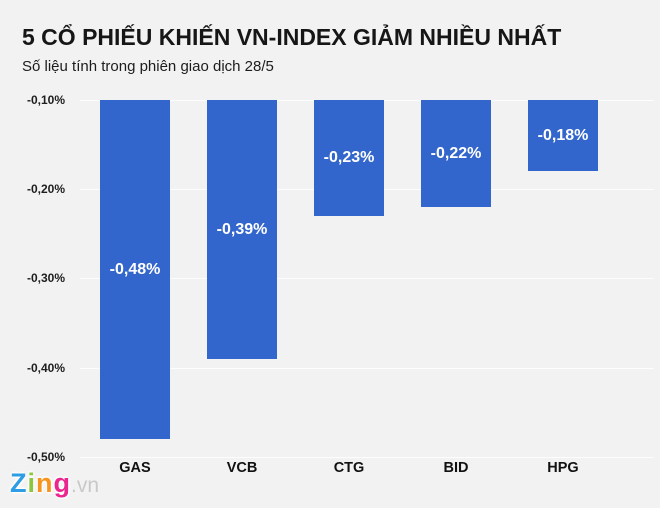 Image resolution: width=660 pixels, height=508 pixels. What do you see at coordinates (148, 66) in the screenshot?
I see `chart-subtitle: Số liệu tính trong phiên giao dịch 28/5` at bounding box center [148, 66].